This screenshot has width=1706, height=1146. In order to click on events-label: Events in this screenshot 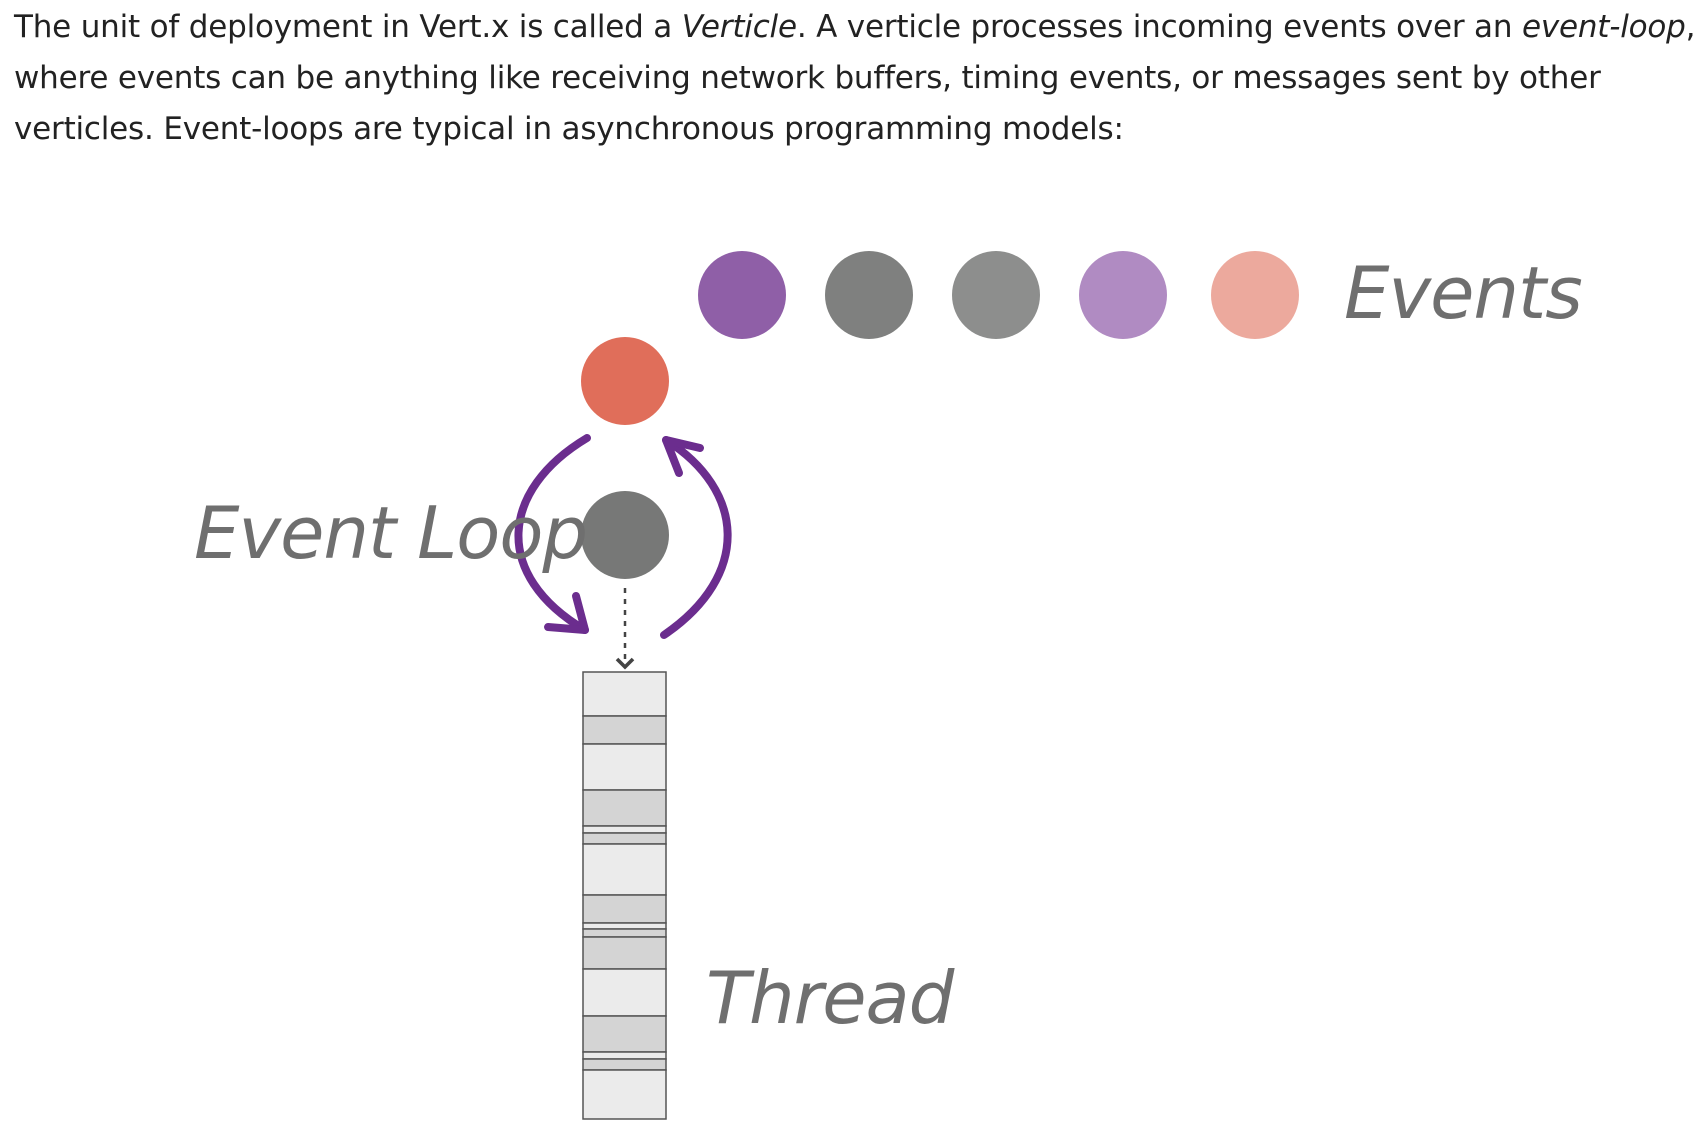, I will do `click(1463, 293)`.